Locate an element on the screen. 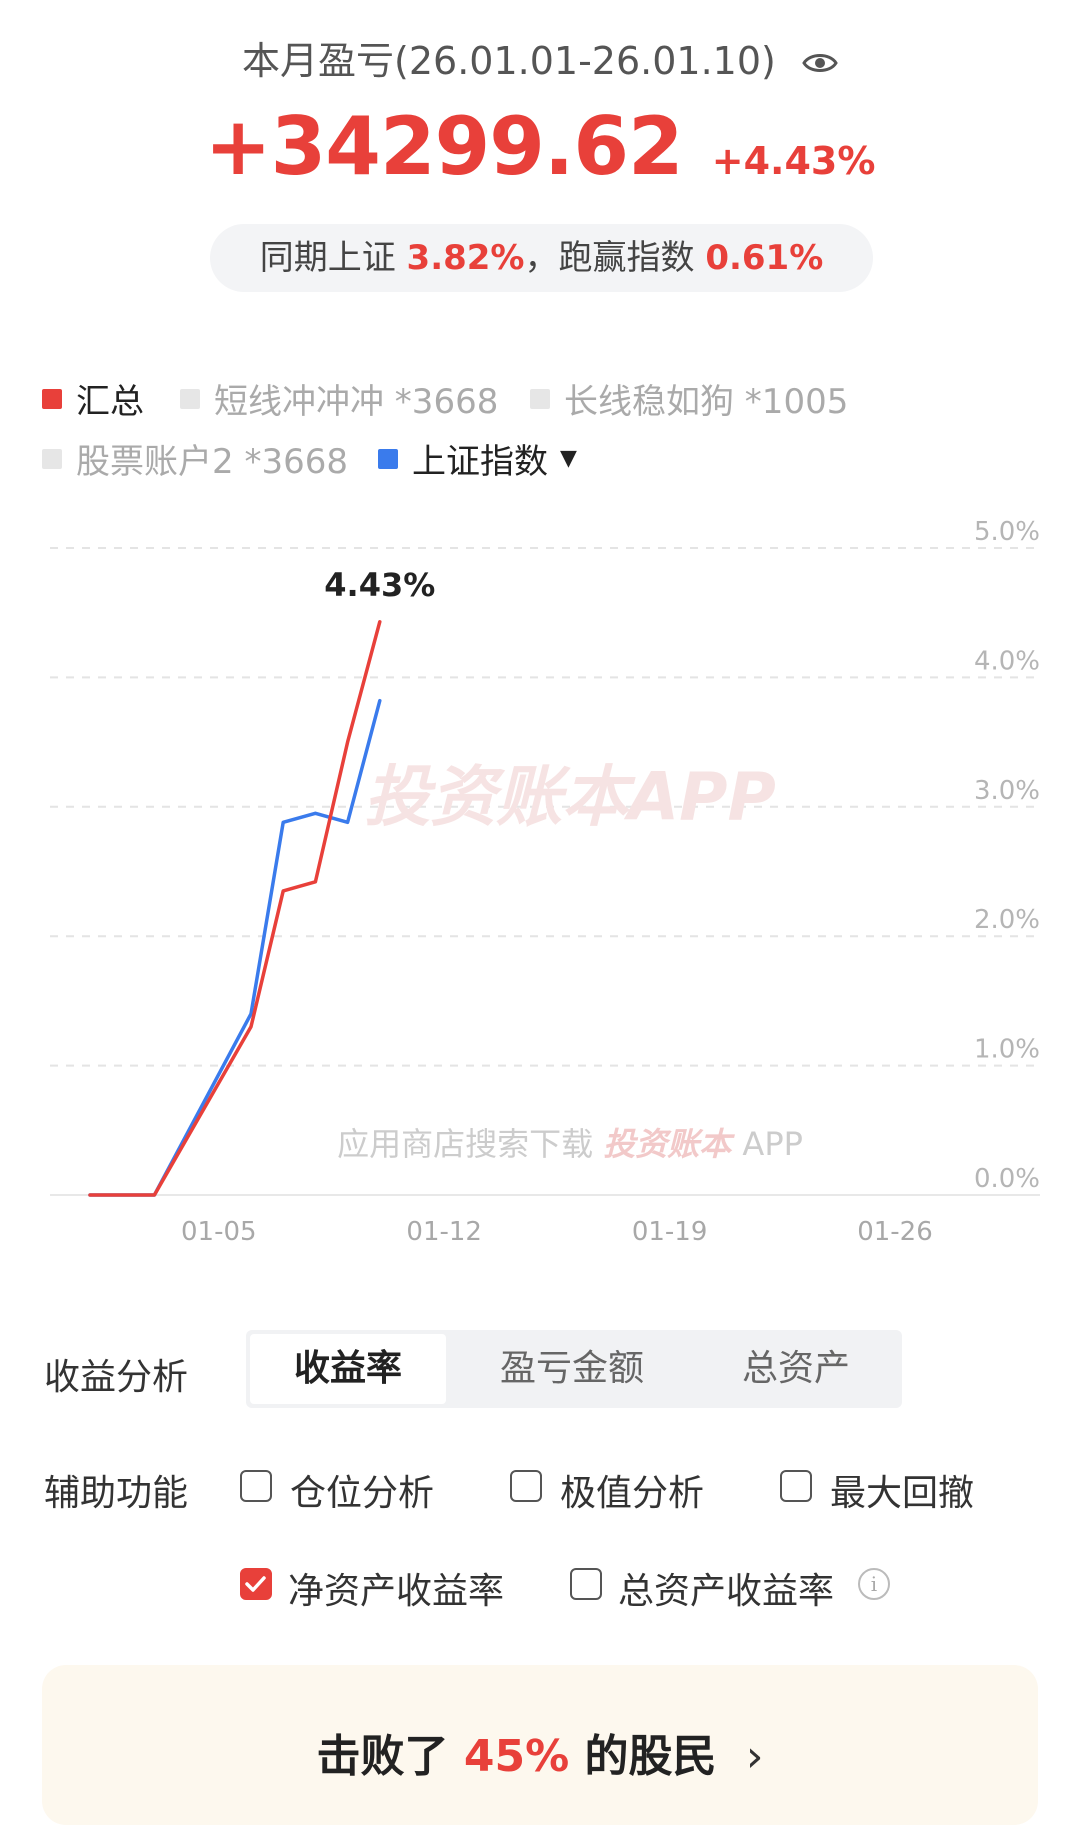 This screenshot has width=1080, height=1825. tab-profit-amount: 盈亏金额 is located at coordinates (571, 1368).